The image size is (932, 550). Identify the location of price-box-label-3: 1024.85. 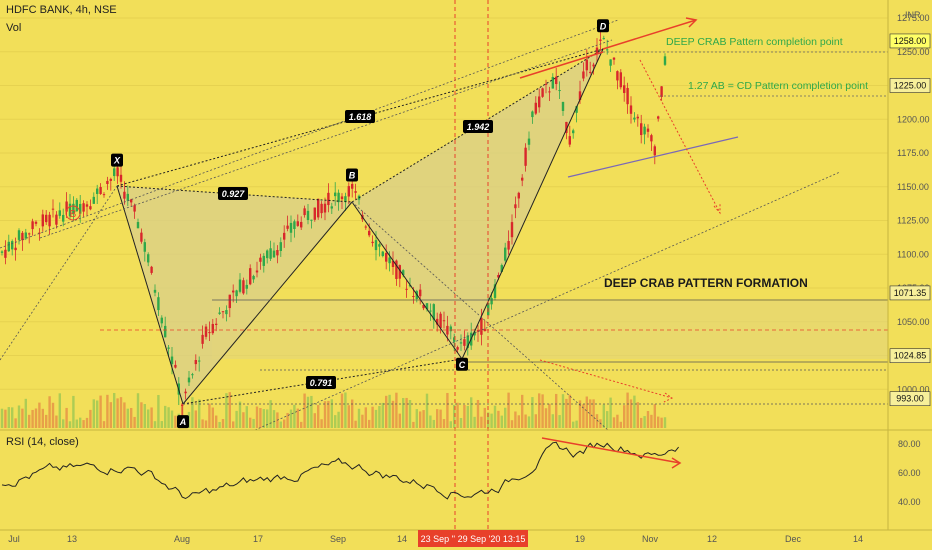
(910, 356).